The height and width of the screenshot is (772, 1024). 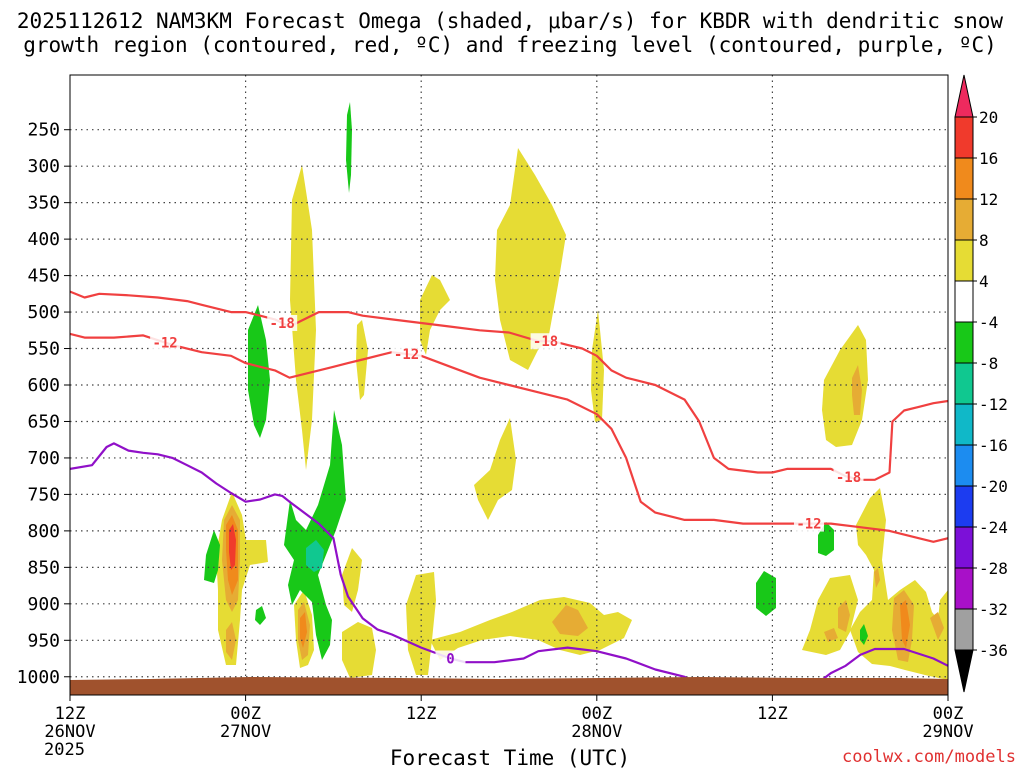 I want to click on colorbar-label: 20, so click(x=988, y=117).